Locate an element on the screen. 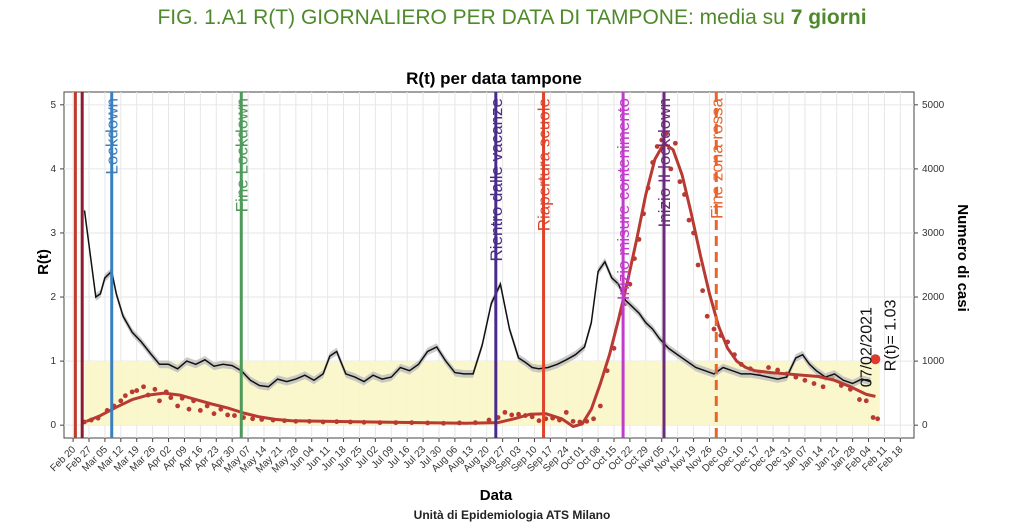 This screenshot has width=1024, height=532. y-tick-label: 3 is located at coordinates (53, 233).